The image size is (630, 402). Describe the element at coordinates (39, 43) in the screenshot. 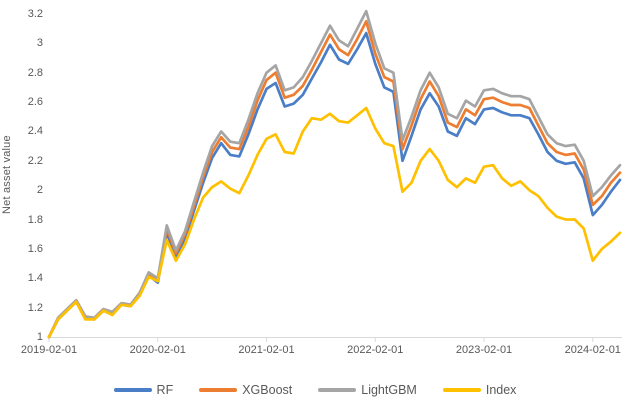

I see `y-tick-label: 3` at that location.